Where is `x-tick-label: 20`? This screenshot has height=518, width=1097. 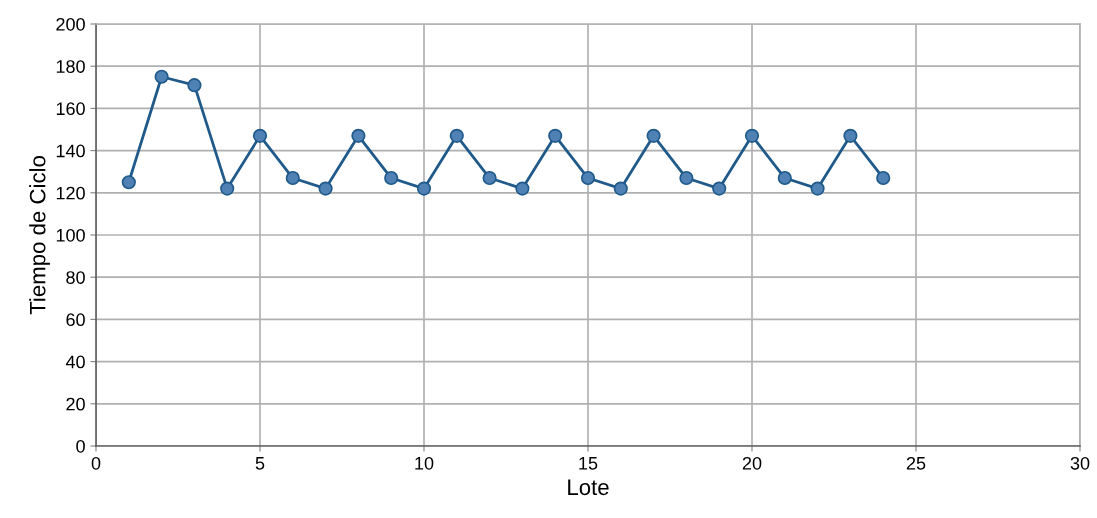 x-tick-label: 20 is located at coordinates (752, 463).